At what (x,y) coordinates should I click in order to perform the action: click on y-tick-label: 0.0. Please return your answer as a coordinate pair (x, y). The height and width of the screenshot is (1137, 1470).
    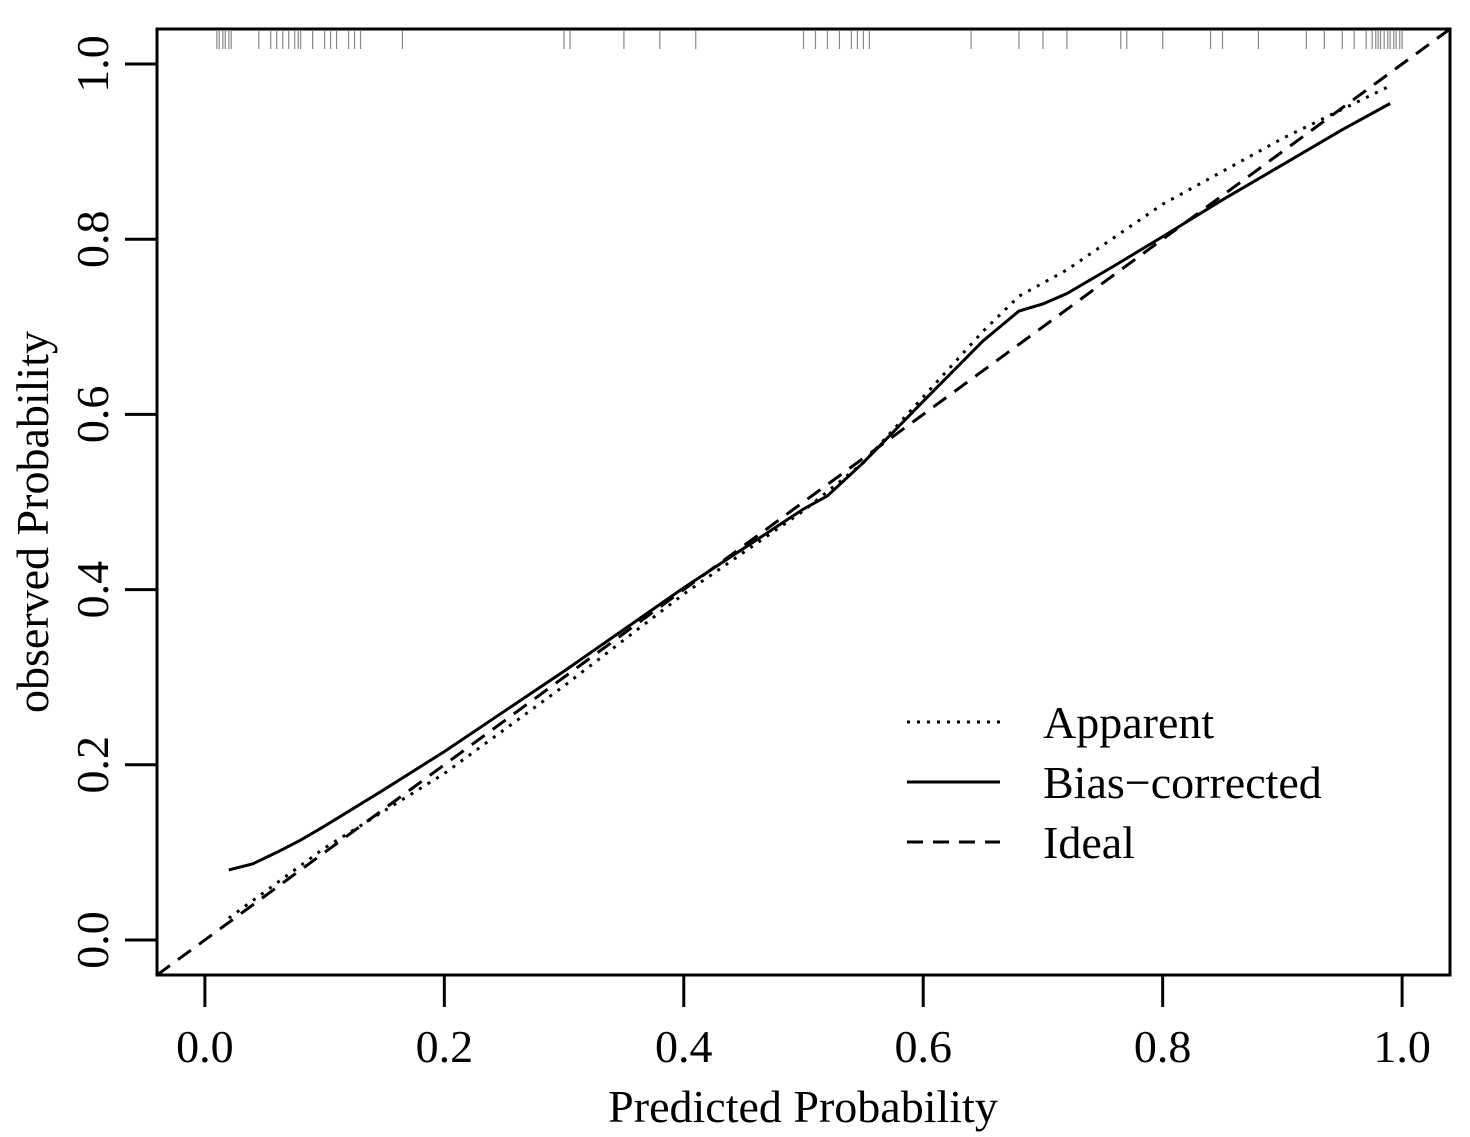
    Looking at the image, I should click on (92, 940).